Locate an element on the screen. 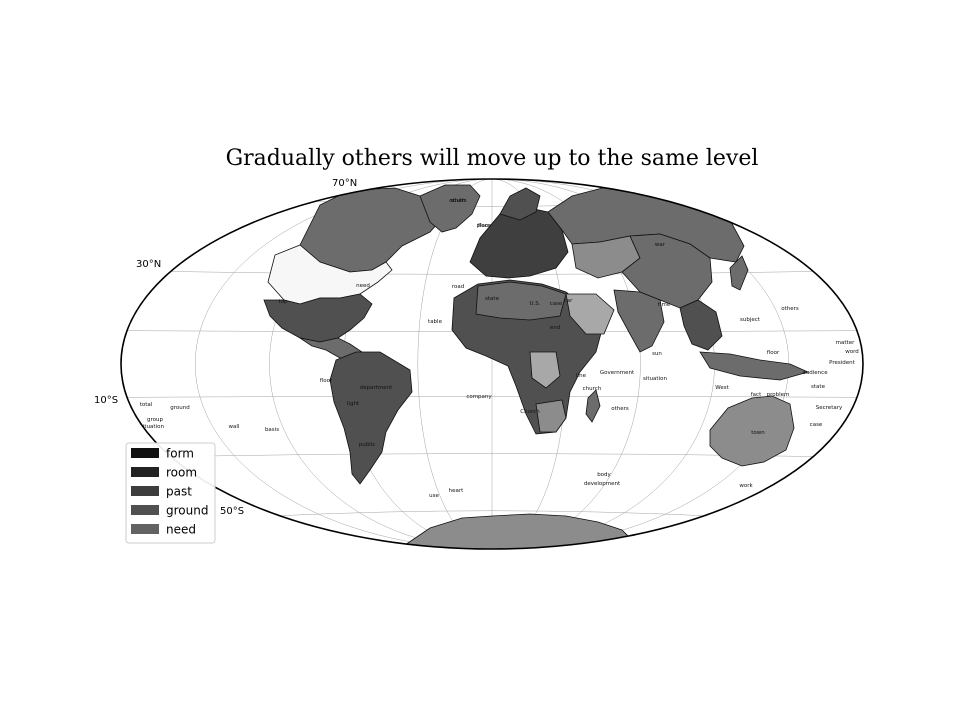  map-label: light is located at coordinates (353, 404).